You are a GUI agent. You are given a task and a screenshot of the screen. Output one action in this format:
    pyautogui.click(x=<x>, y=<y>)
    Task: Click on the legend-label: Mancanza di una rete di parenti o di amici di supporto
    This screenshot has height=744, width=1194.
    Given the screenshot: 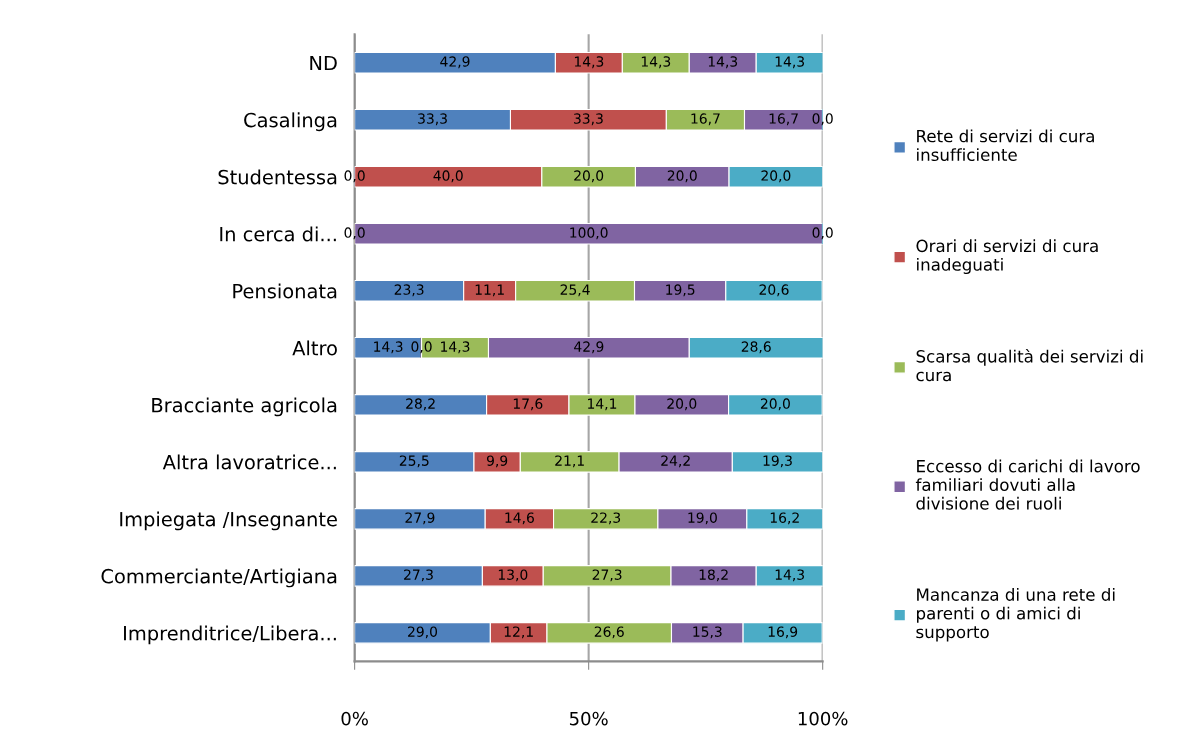 What is the action you would take?
    pyautogui.click(x=1015, y=614)
    